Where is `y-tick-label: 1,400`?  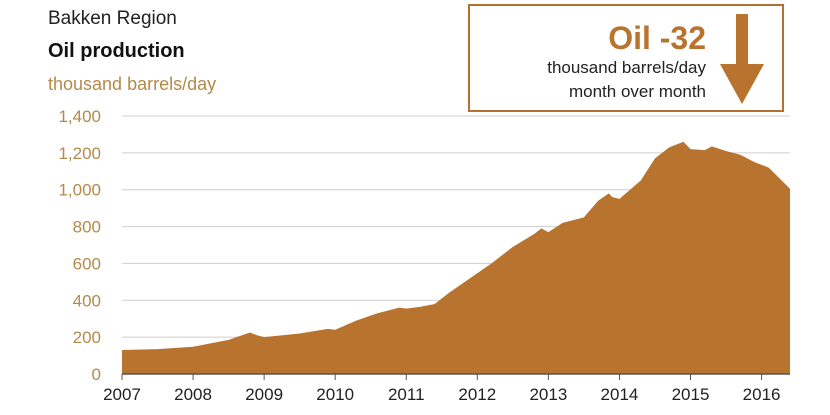
y-tick-label: 1,400 is located at coordinates (79, 116).